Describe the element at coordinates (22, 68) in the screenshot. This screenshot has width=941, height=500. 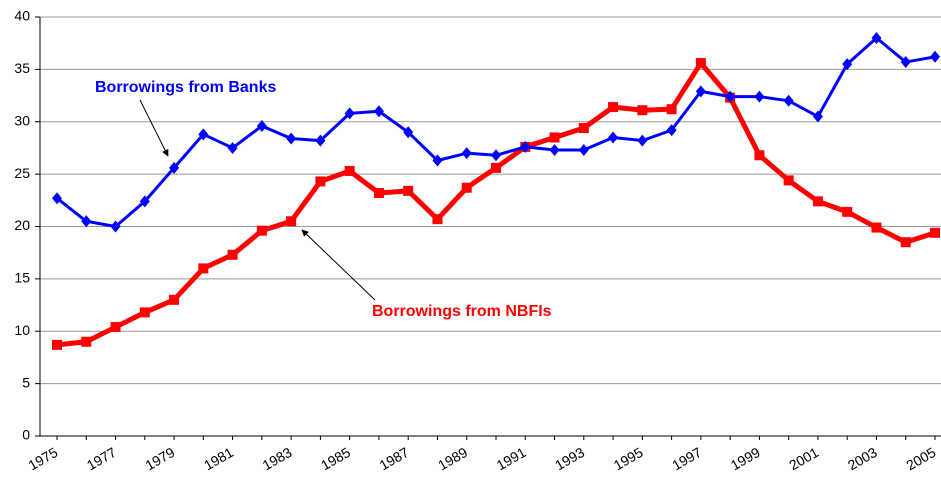
I see `y-tick-label: 35` at that location.